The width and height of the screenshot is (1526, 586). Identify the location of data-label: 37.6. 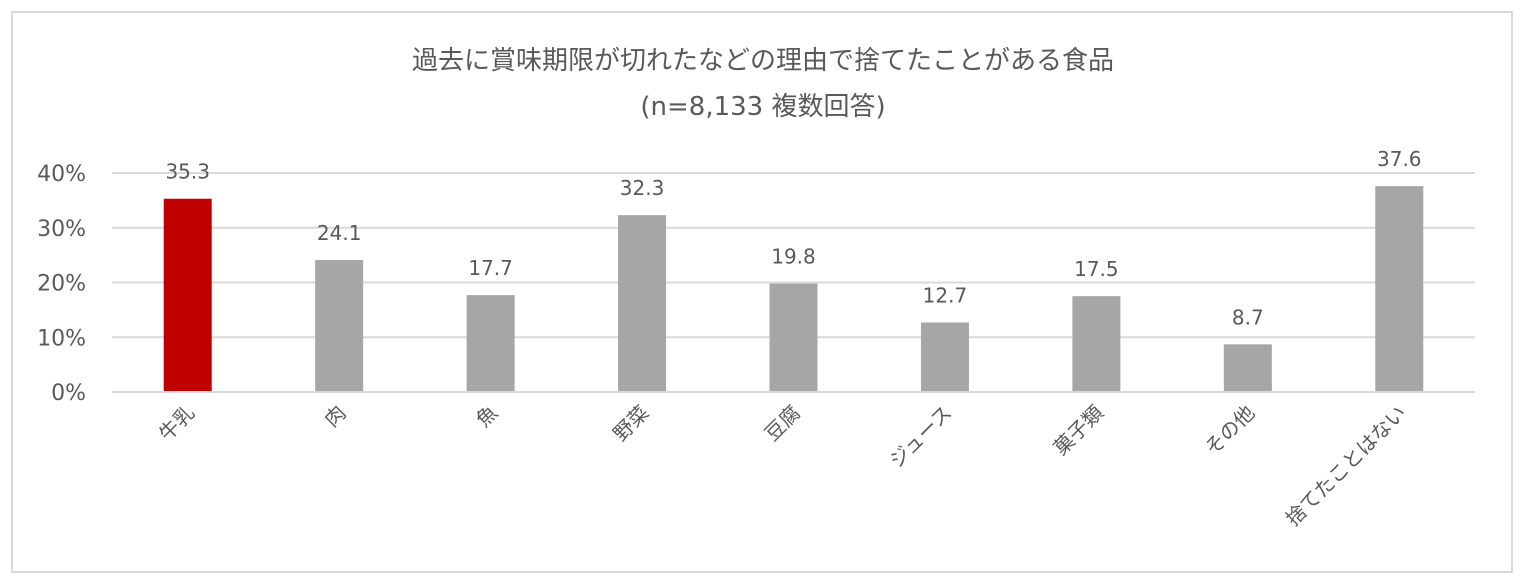
(1399, 159).